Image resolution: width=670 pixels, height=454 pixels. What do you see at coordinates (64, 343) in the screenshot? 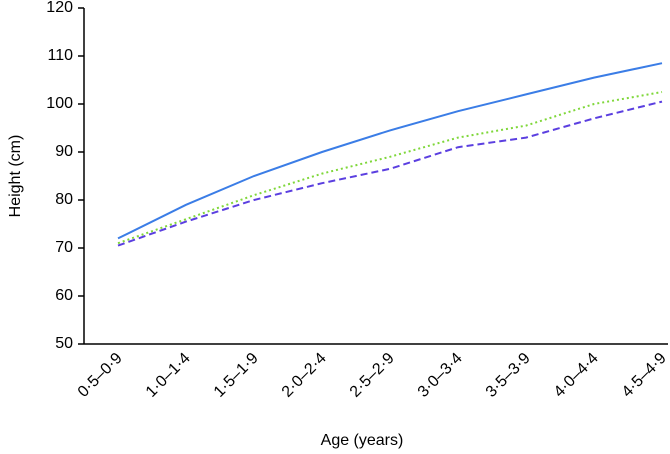
I see `y-tick-label: 50` at bounding box center [64, 343].